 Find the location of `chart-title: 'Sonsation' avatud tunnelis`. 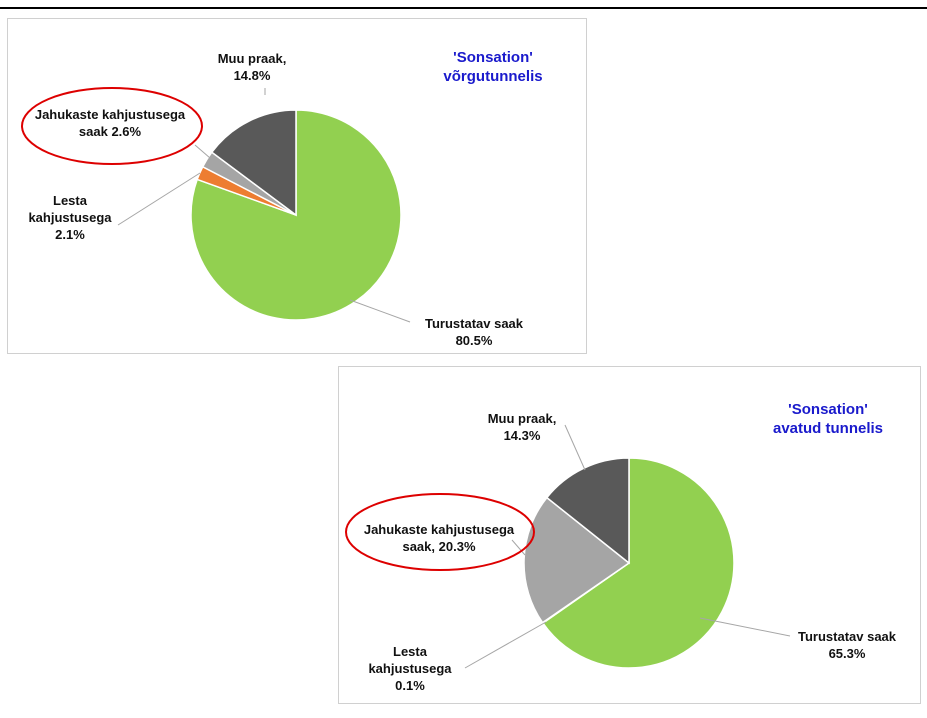

chart-title: 'Sonsation' avatud tunnelis is located at coordinates (828, 419).